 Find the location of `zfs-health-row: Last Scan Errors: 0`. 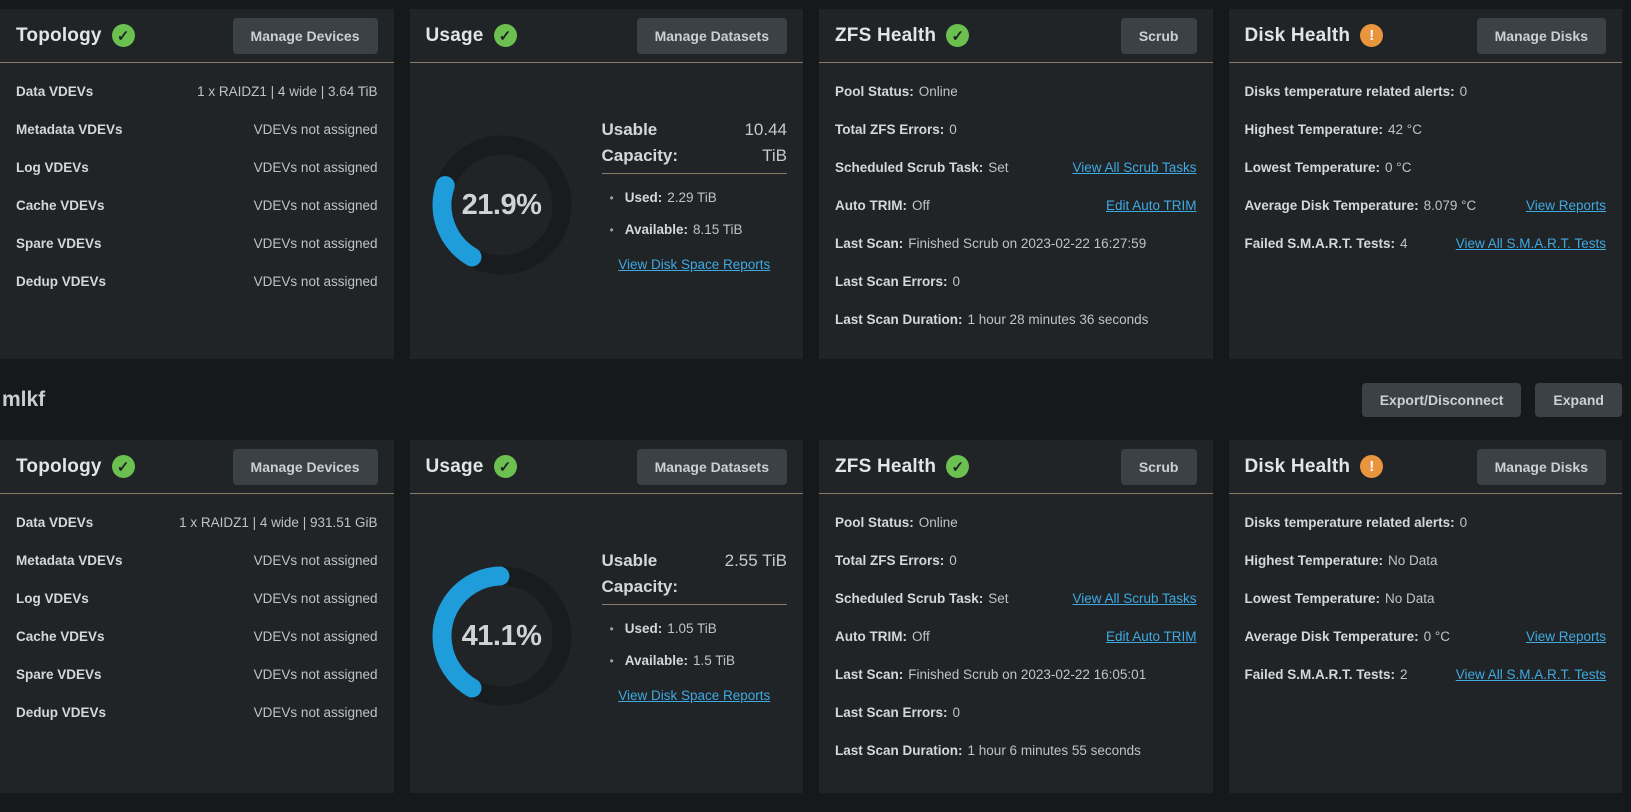

zfs-health-row: Last Scan Errors: 0 is located at coordinates (898, 281).